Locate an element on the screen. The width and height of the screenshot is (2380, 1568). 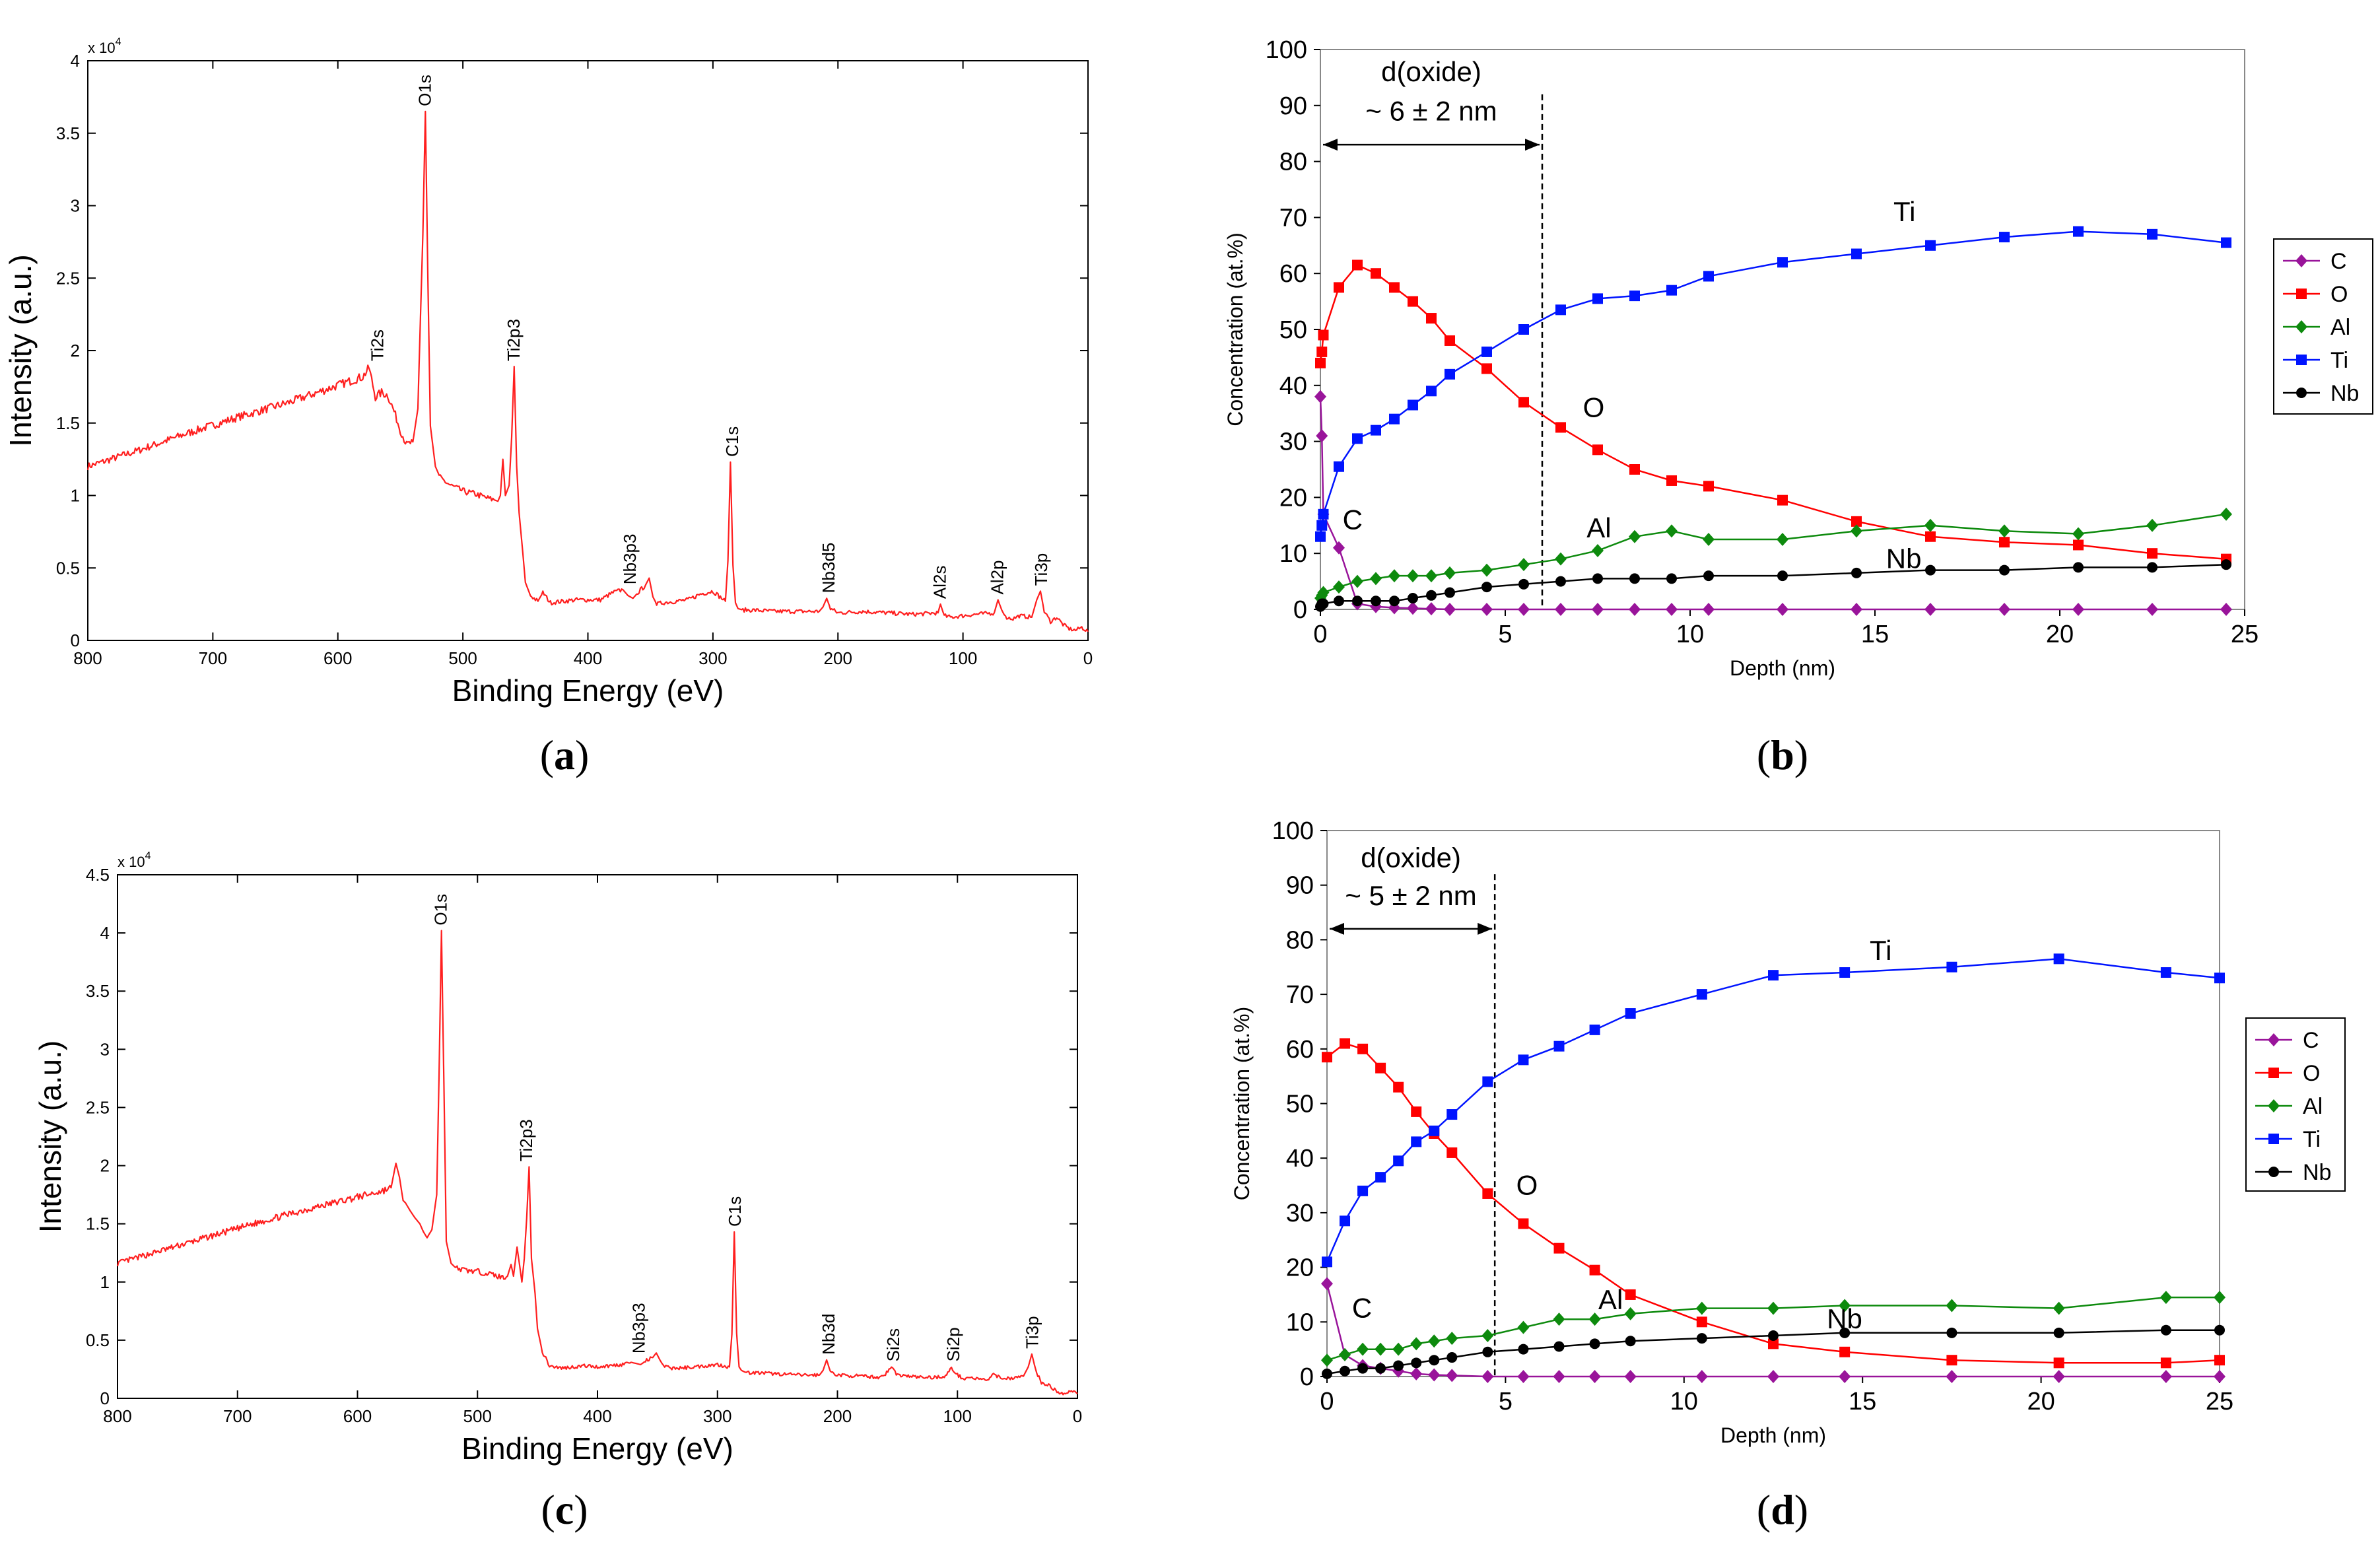
series-line-C is located at coordinates (1773, 503).